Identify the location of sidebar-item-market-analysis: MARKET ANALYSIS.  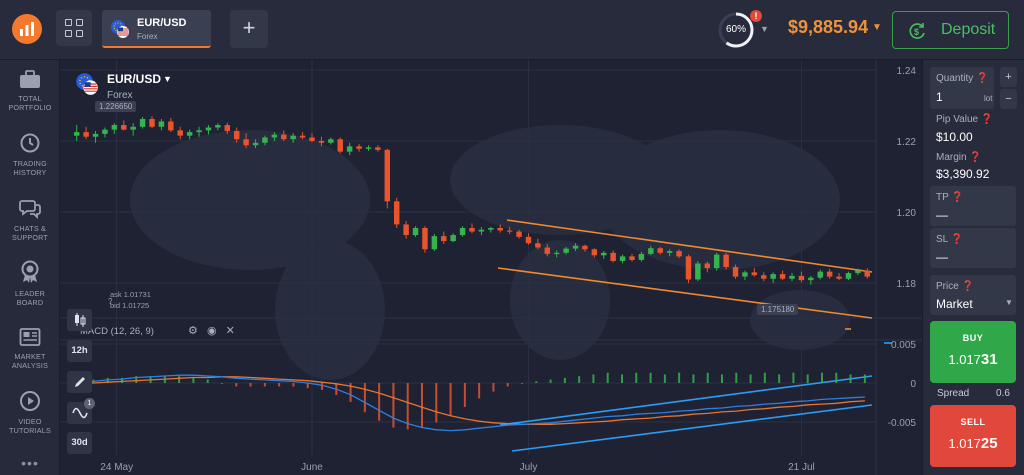
(30, 348).